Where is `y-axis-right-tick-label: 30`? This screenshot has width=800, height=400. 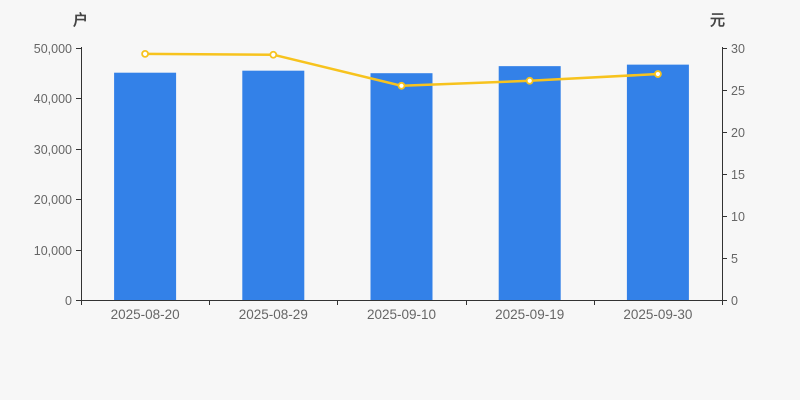
y-axis-right-tick-label: 30 is located at coordinates (738, 49).